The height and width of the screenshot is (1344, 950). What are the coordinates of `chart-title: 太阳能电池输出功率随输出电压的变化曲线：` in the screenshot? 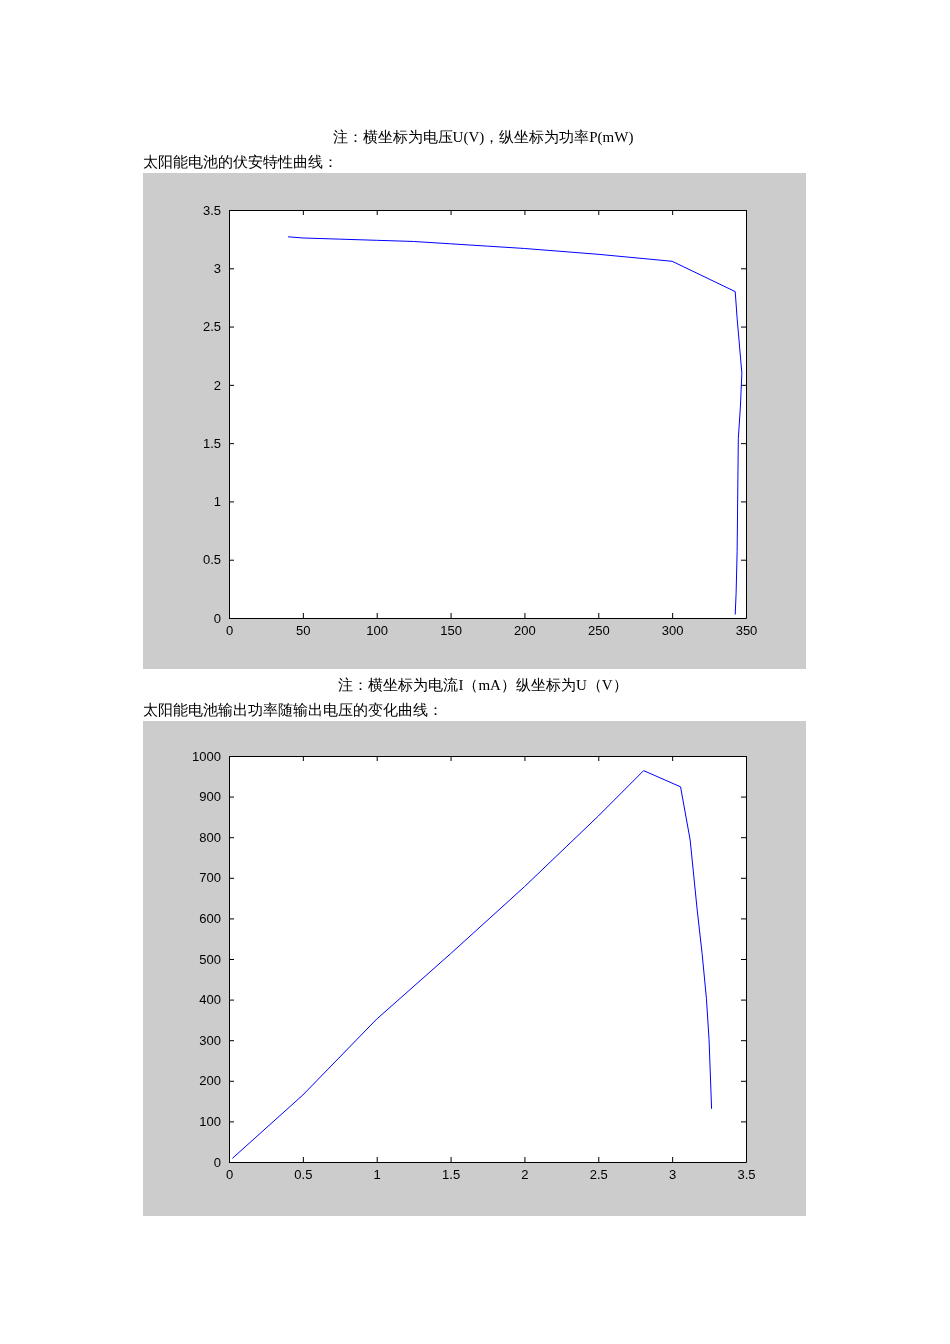 It's located at (293, 710).